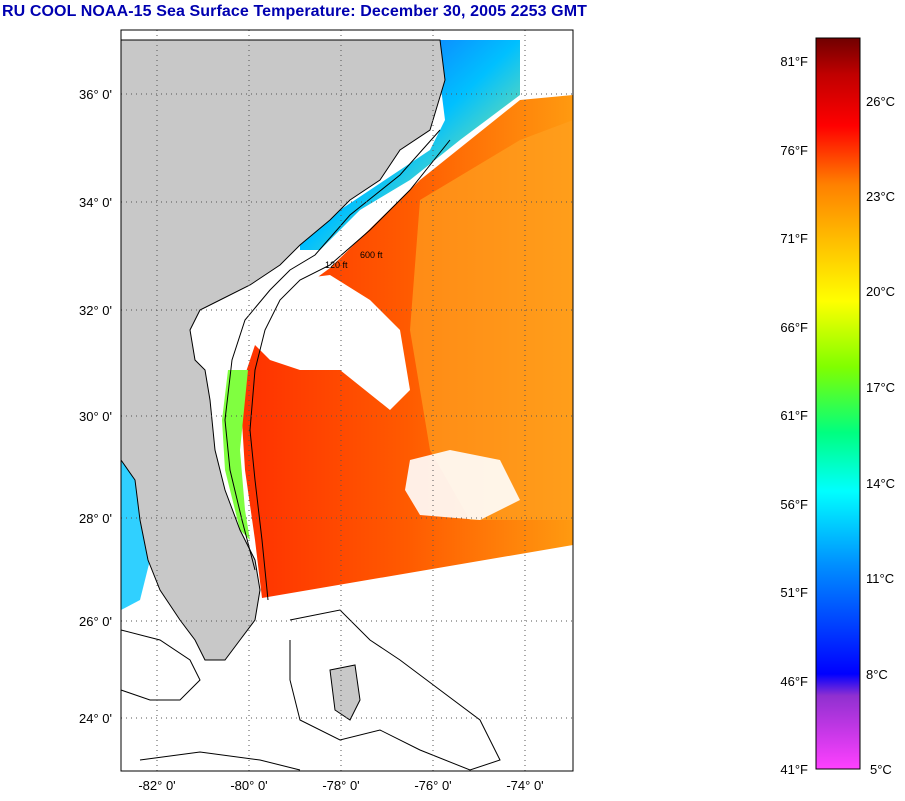 The width and height of the screenshot is (905, 801). I want to click on lat-label: 34° 0', so click(95, 202).